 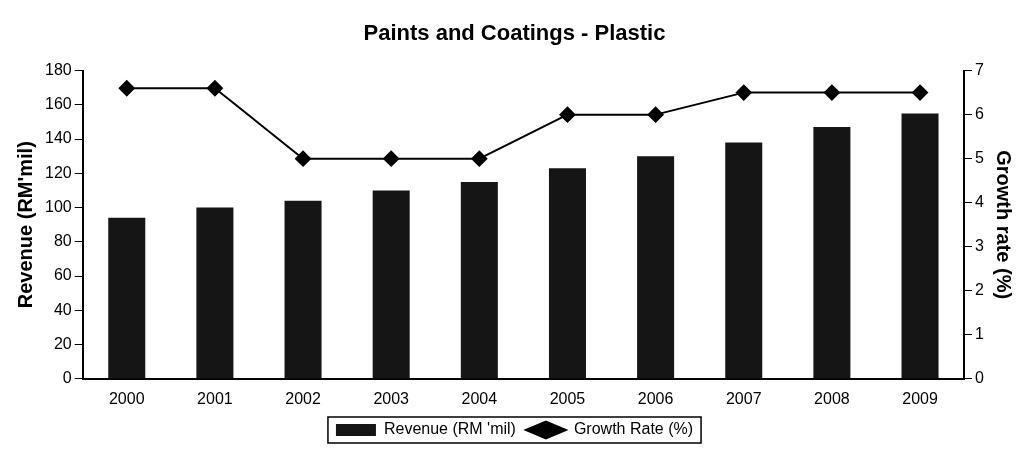 I want to click on x-tick-label: 2008, so click(x=832, y=398).